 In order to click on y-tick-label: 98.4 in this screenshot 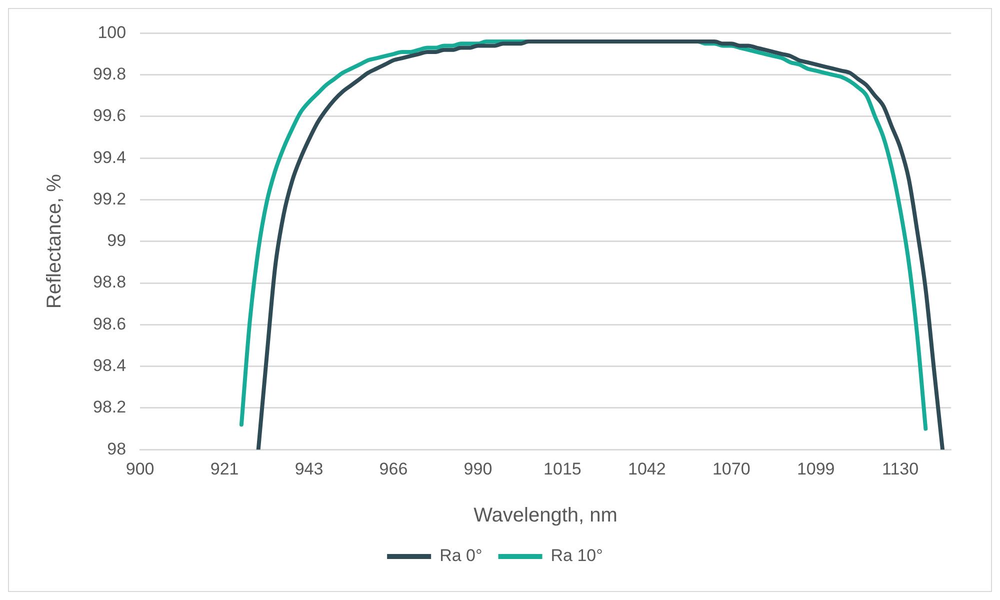, I will do `click(109, 366)`.